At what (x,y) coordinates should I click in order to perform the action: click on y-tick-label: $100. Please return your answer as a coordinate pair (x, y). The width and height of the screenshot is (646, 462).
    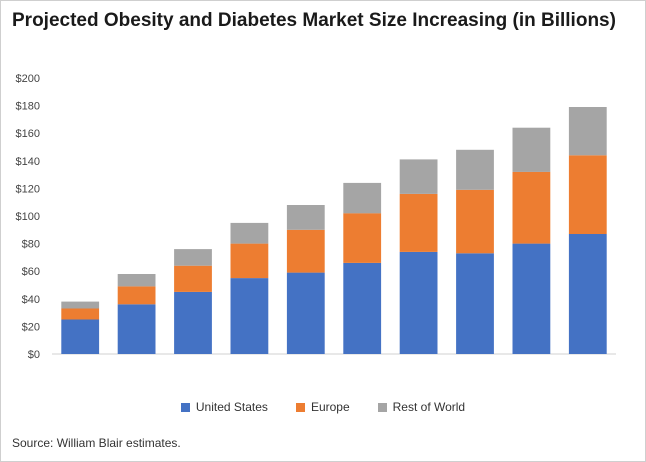
    Looking at the image, I should click on (28, 217).